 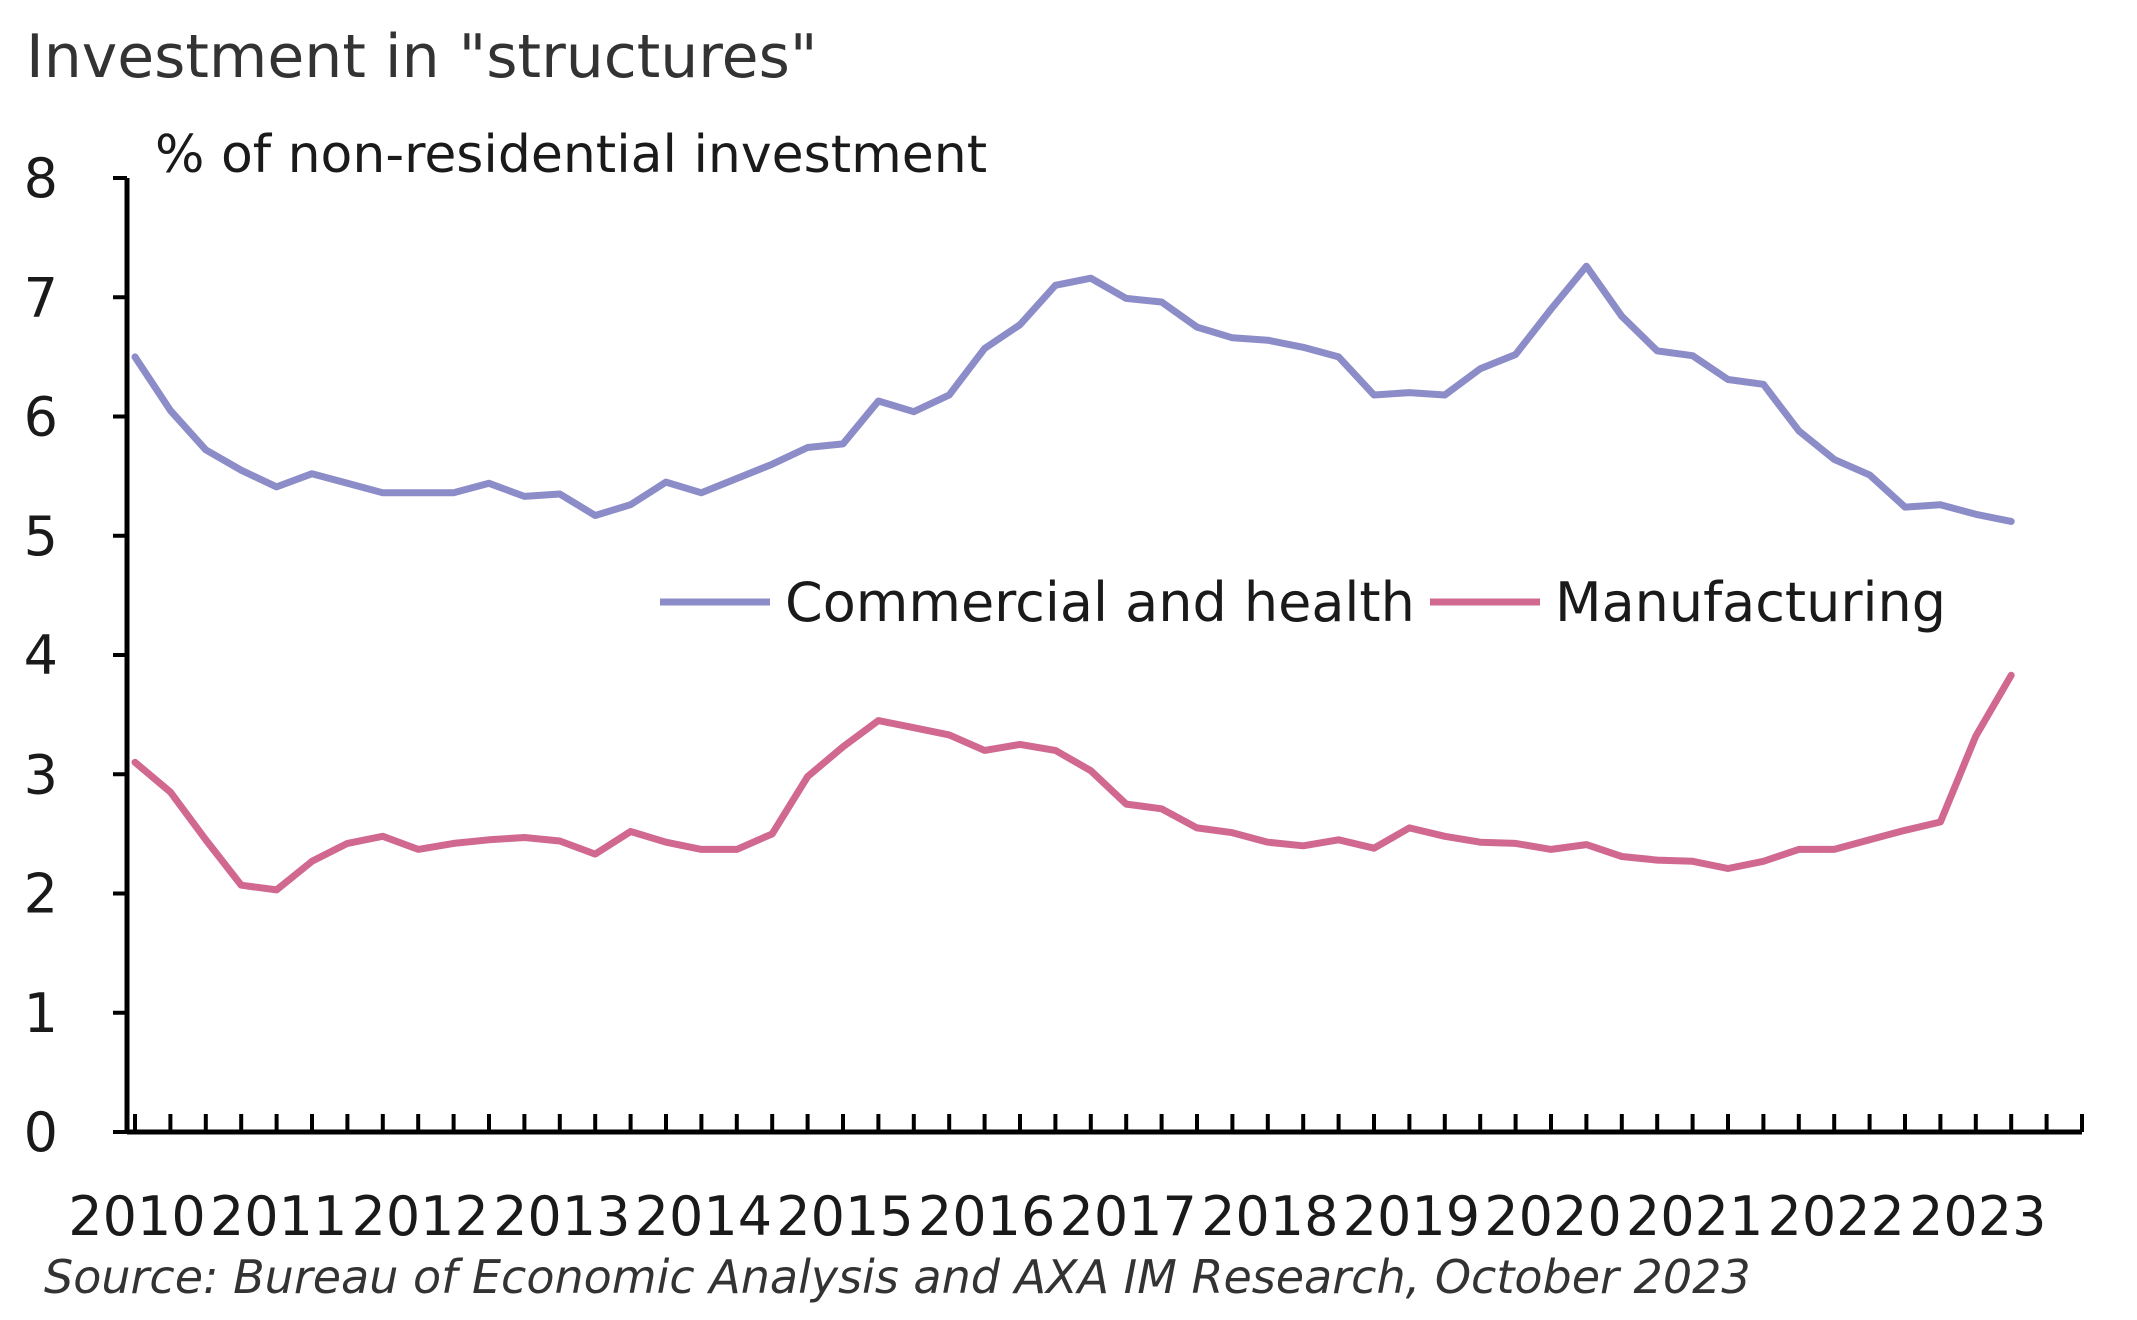 I want to click on legend-label: Commercial and health, so click(x=1100, y=602).